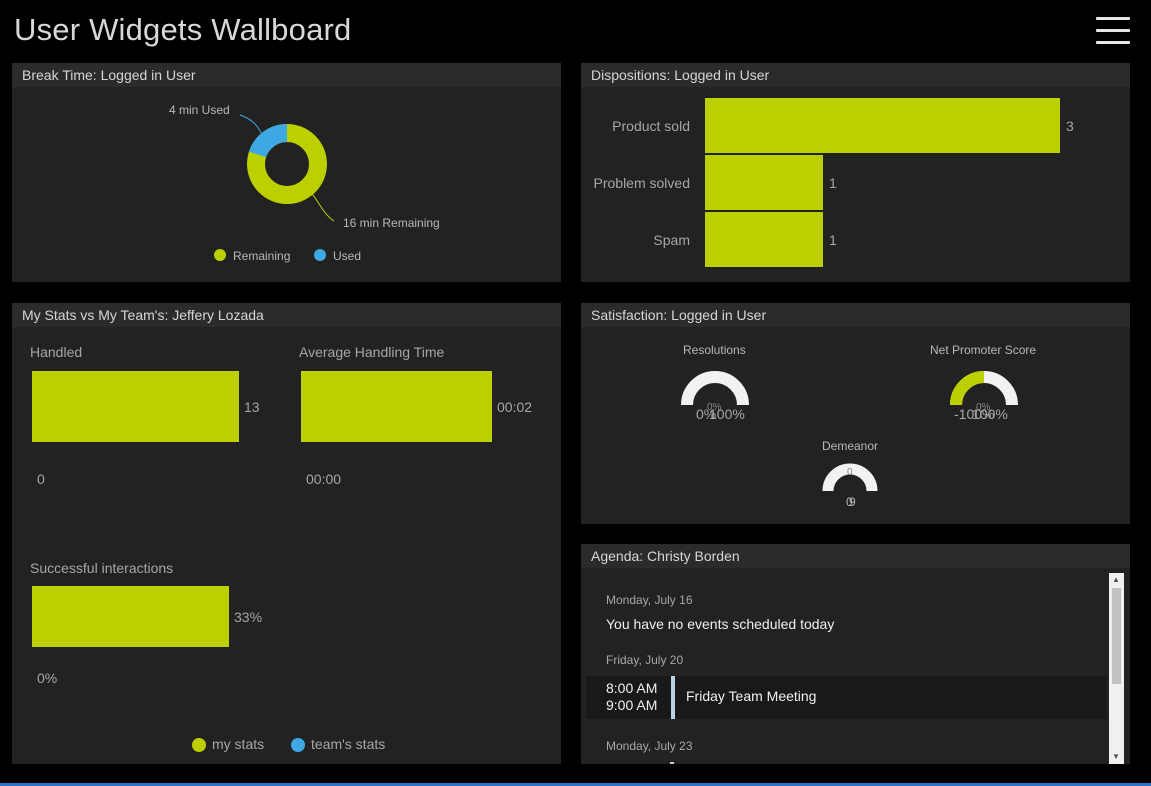  I want to click on legend-team-stats-label: team's stats, so click(348, 744).